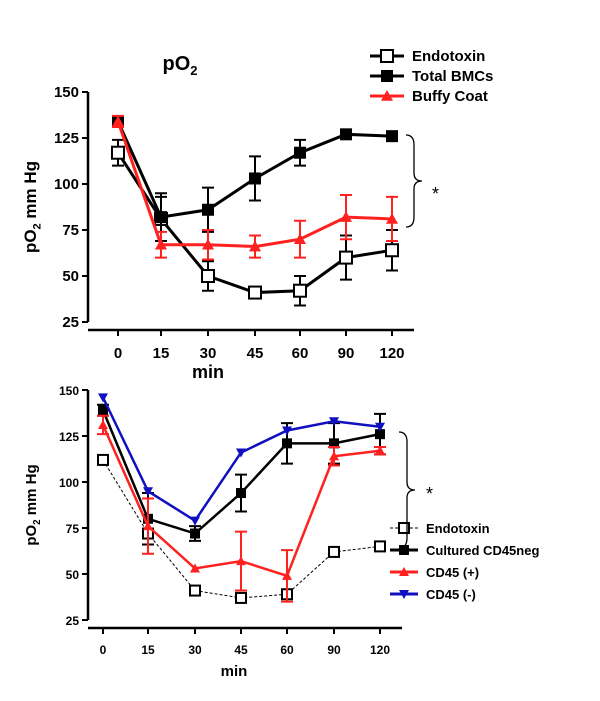 The image size is (600, 701). Describe the element at coordinates (482, 550) in the screenshot. I see `legend-label: Cultured CD45neg` at that location.